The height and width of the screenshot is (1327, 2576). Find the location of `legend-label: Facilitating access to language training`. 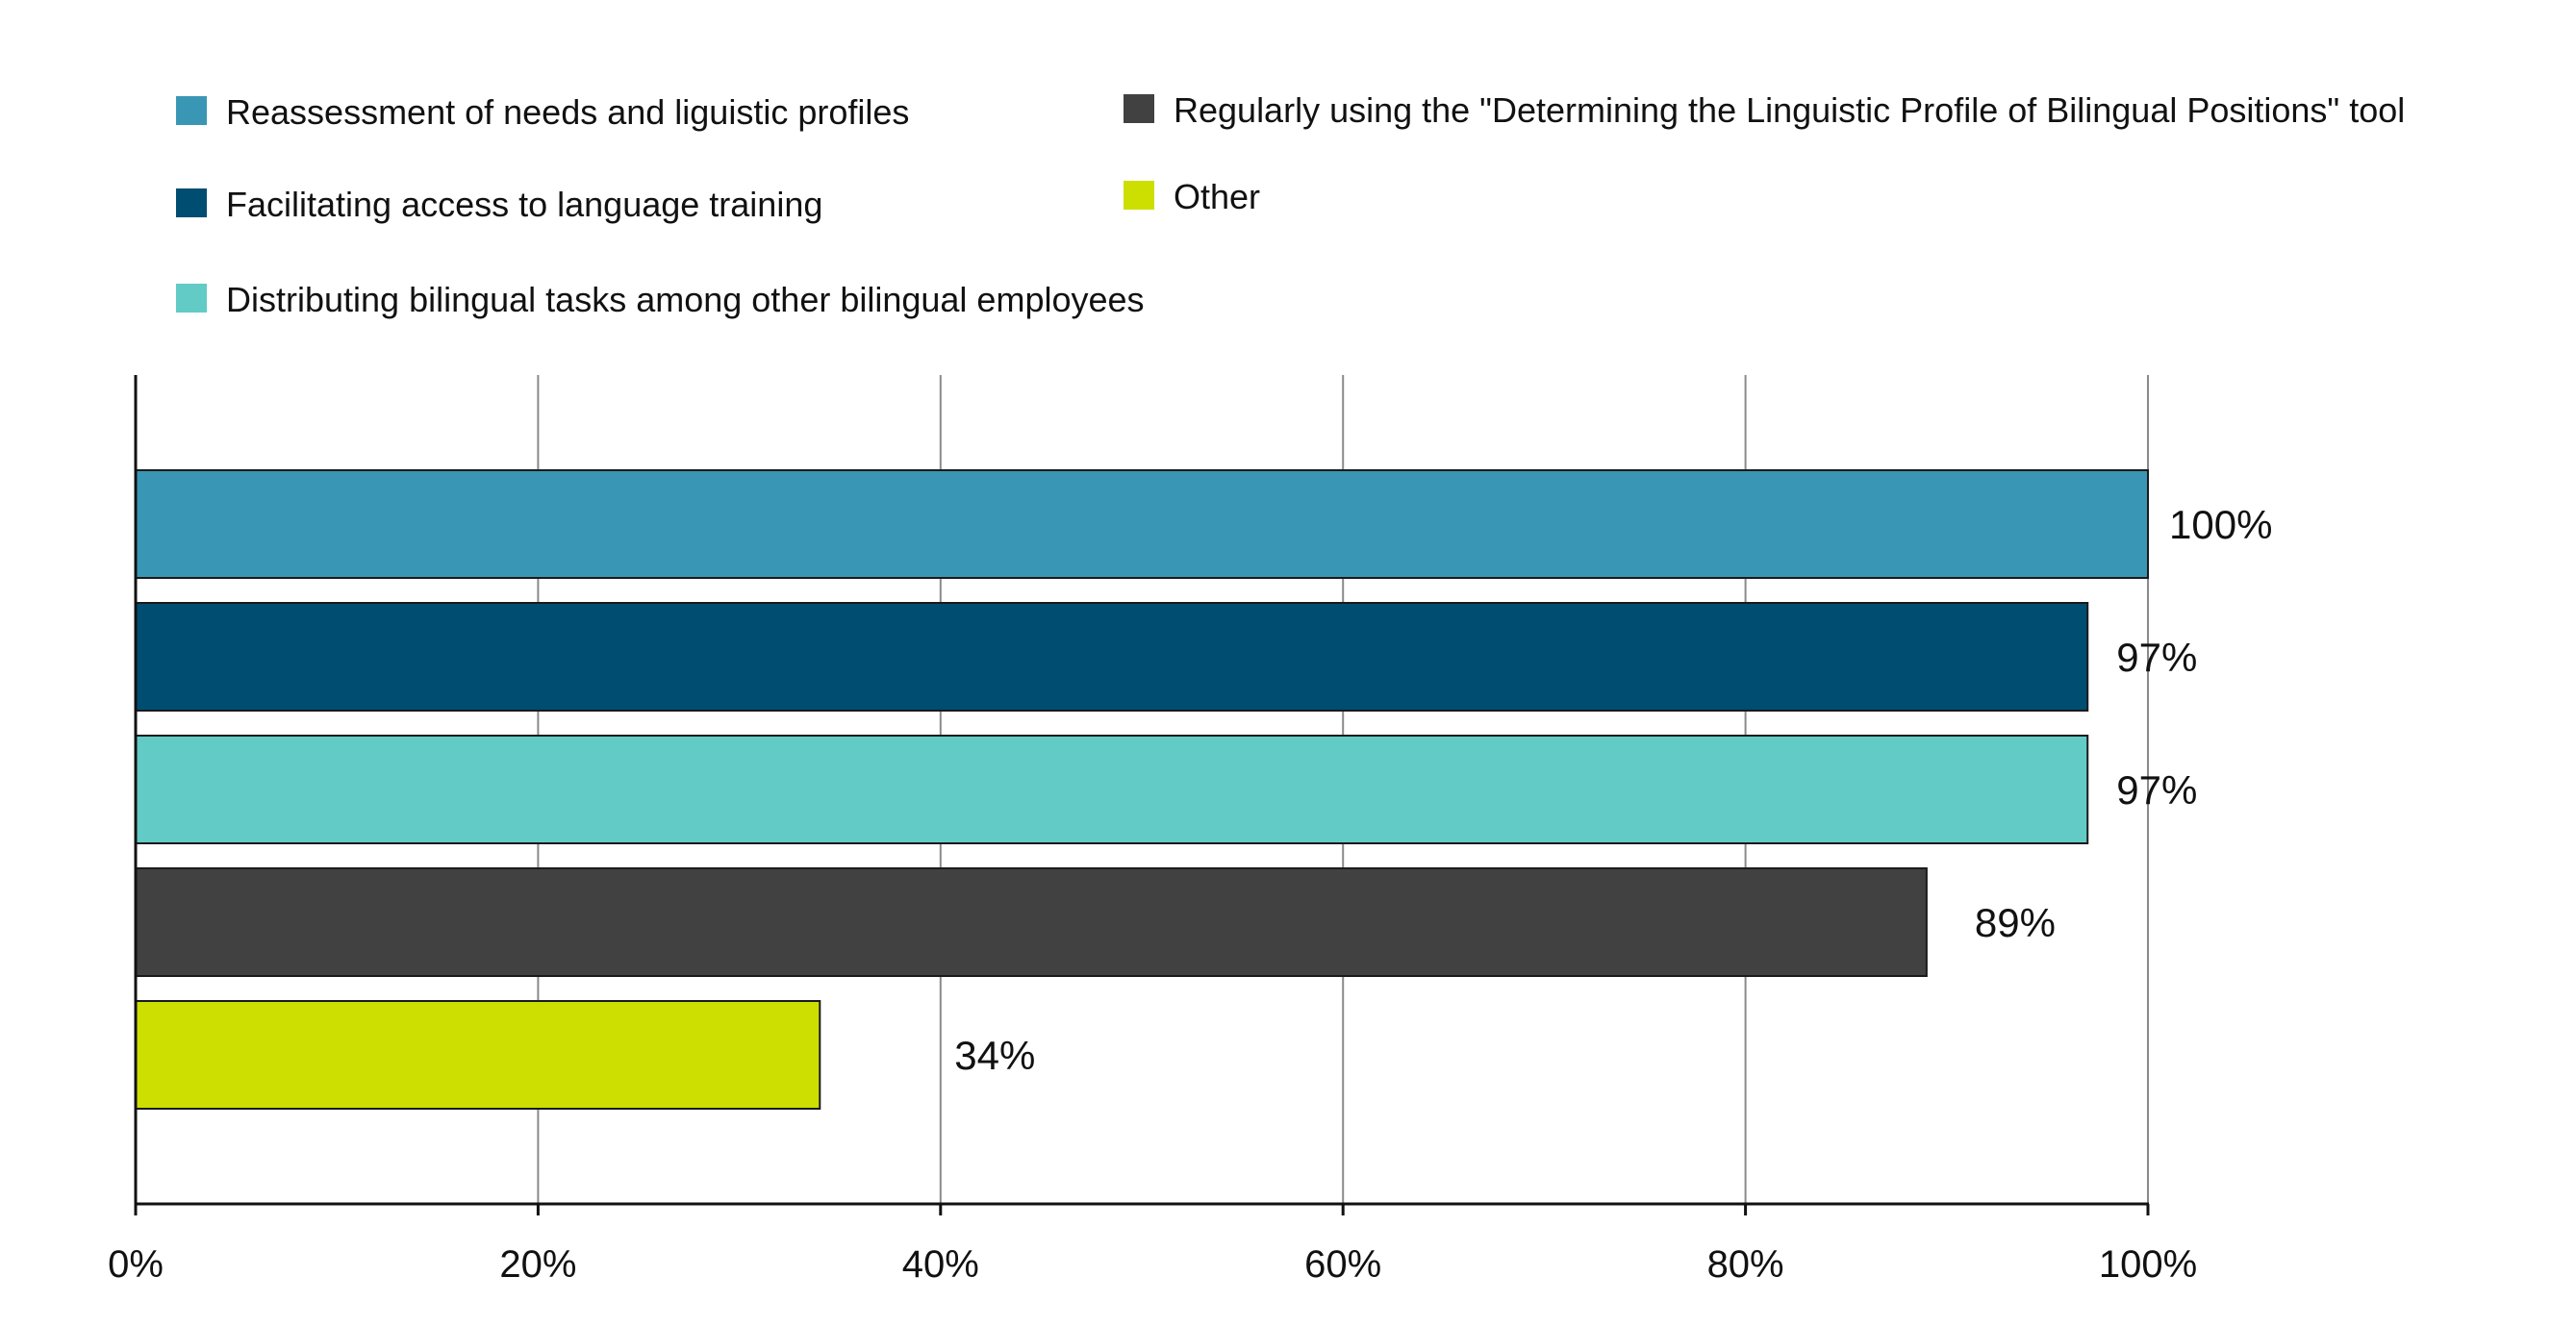

legend-label: Facilitating access to language training is located at coordinates (524, 204).